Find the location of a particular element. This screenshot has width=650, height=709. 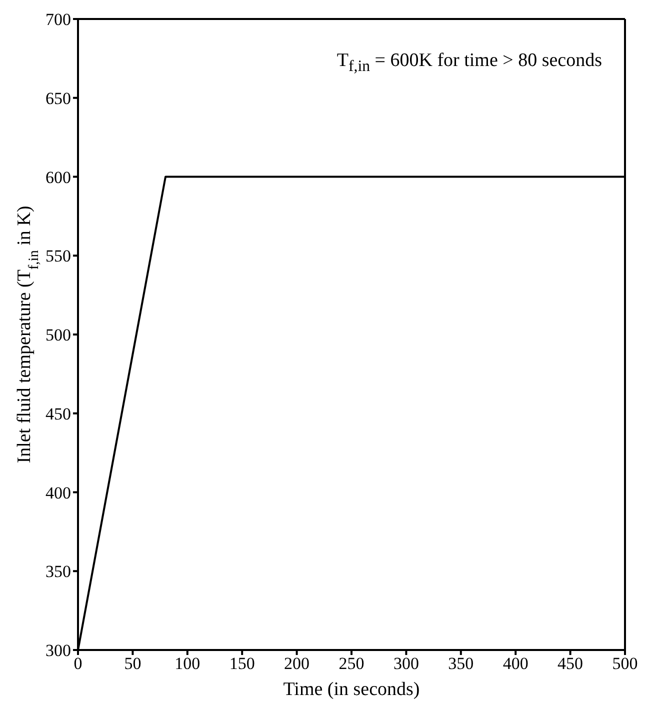

y-tick-label: 600 is located at coordinates (58, 177).